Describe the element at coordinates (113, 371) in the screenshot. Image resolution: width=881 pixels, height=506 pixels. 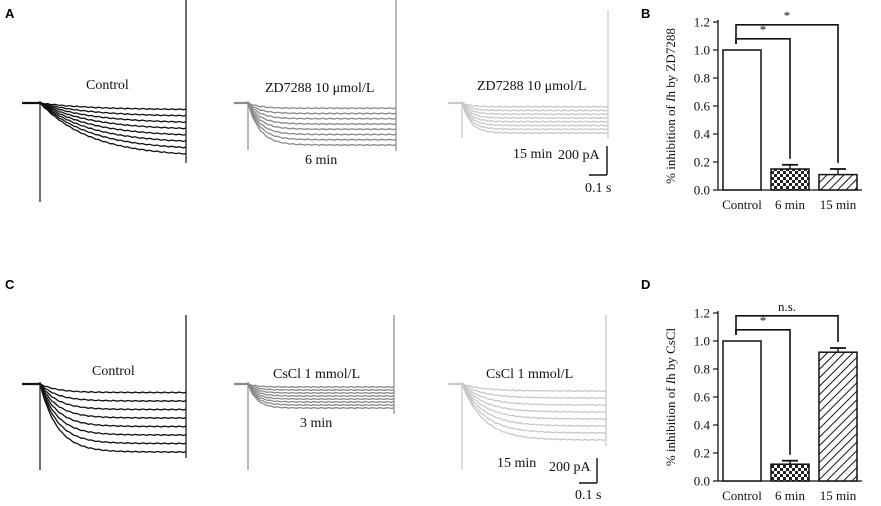
I see `trace-label-control-c: Control` at that location.